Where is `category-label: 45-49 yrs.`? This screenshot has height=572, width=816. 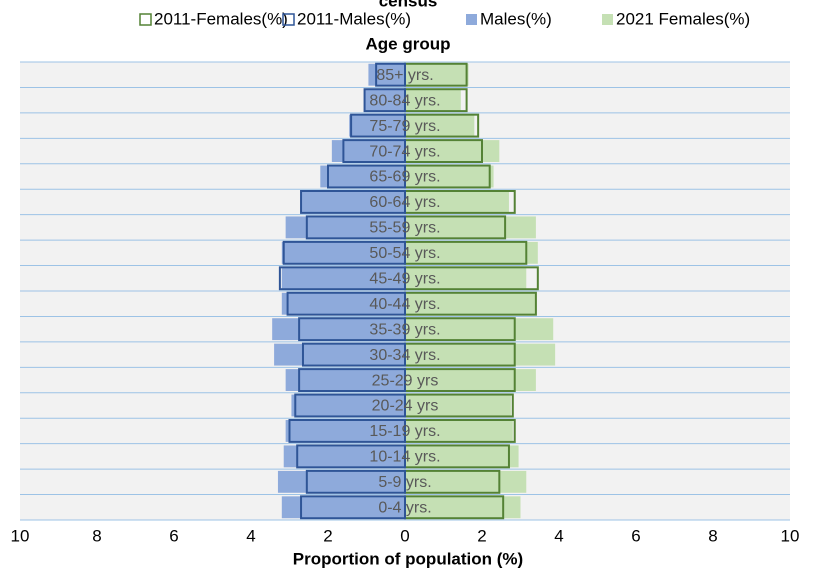 category-label: 45-49 yrs. is located at coordinates (404, 278).